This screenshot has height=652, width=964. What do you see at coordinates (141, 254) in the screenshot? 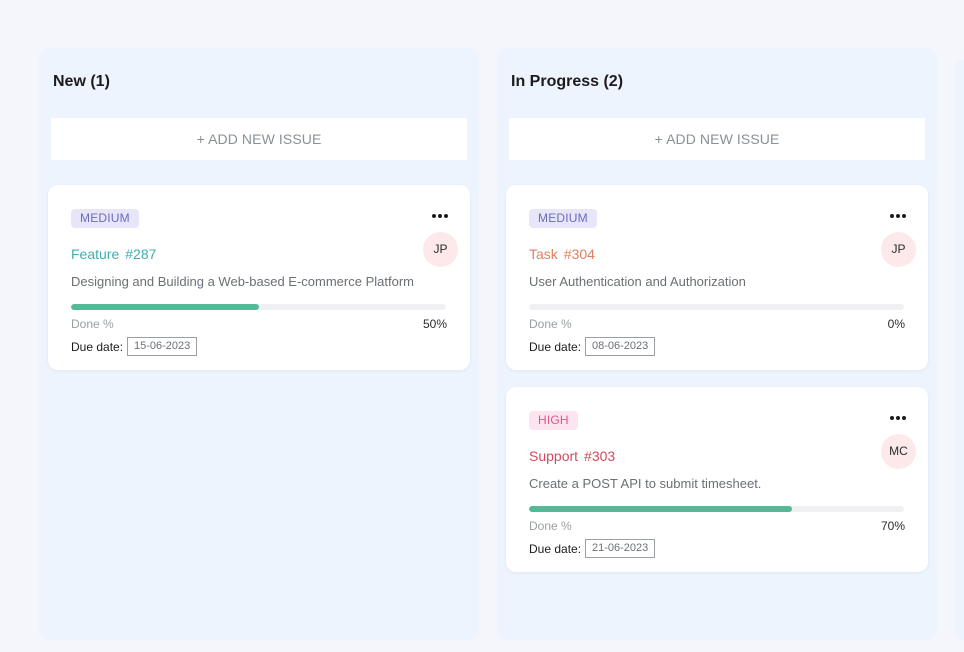
I see `issue-number: #287` at bounding box center [141, 254].